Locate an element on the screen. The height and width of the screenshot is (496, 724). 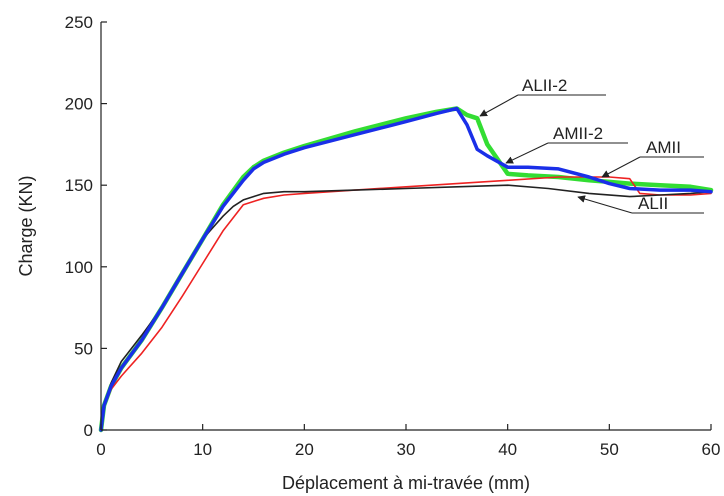
y-tick-label: 50 is located at coordinates (83, 348).